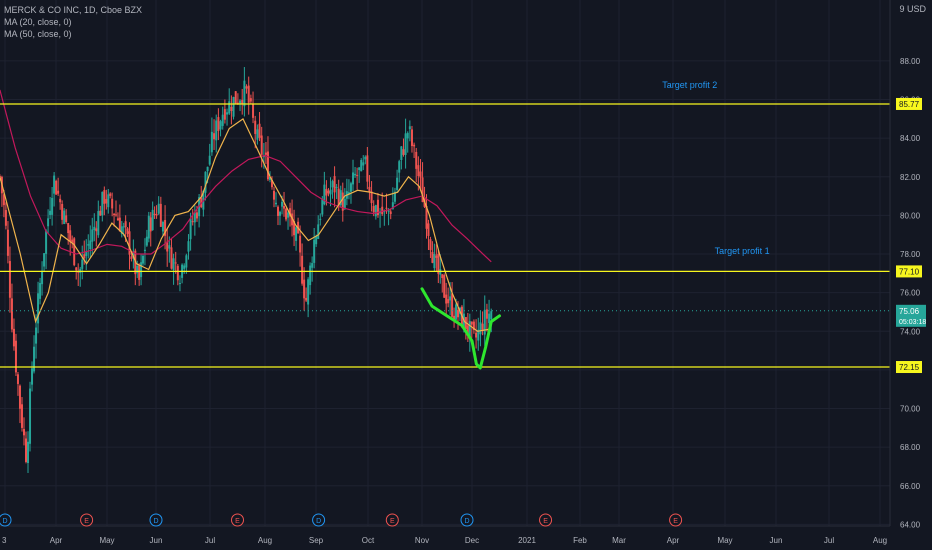 Image resolution: width=932 pixels, height=550 pixels. What do you see at coordinates (910, 177) in the screenshot?
I see `y-tick-label: 82.00` at bounding box center [910, 177].